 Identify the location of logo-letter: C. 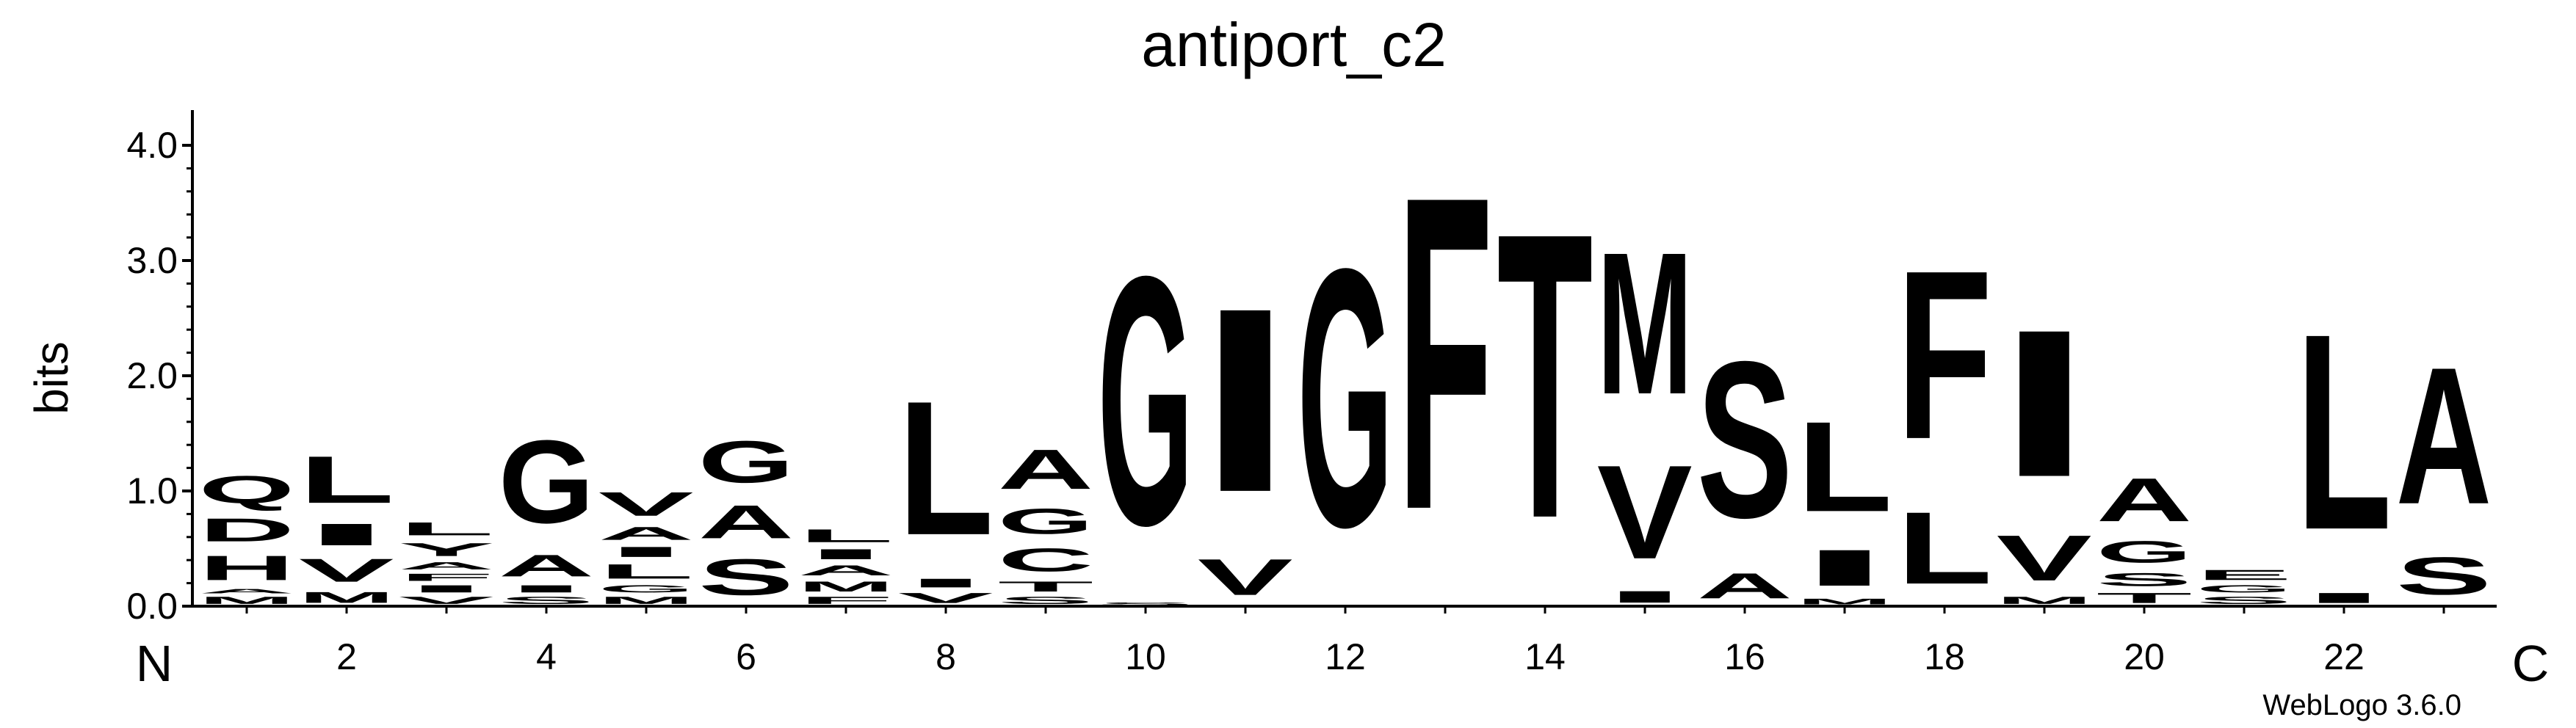
(1046, 560).